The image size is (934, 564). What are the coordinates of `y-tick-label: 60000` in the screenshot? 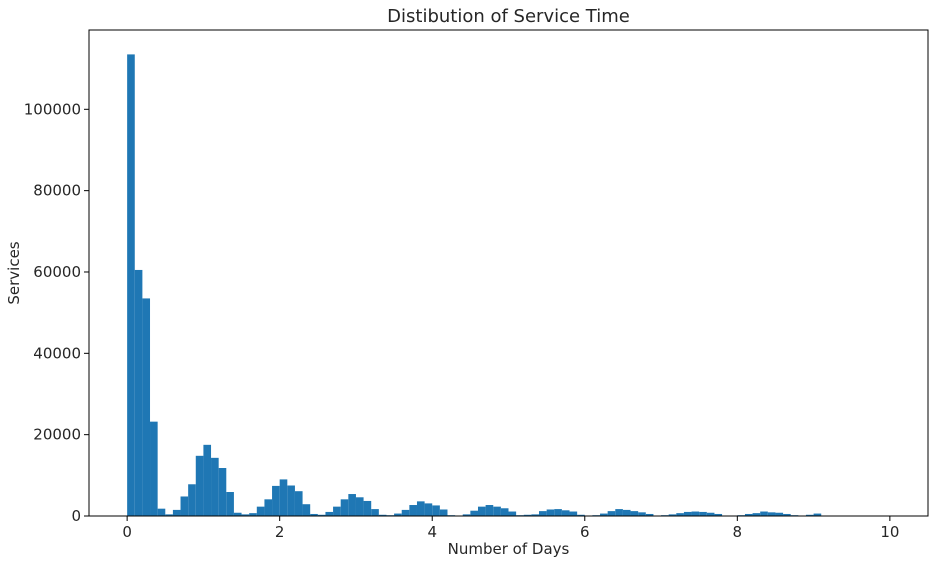 It's located at (57, 272).